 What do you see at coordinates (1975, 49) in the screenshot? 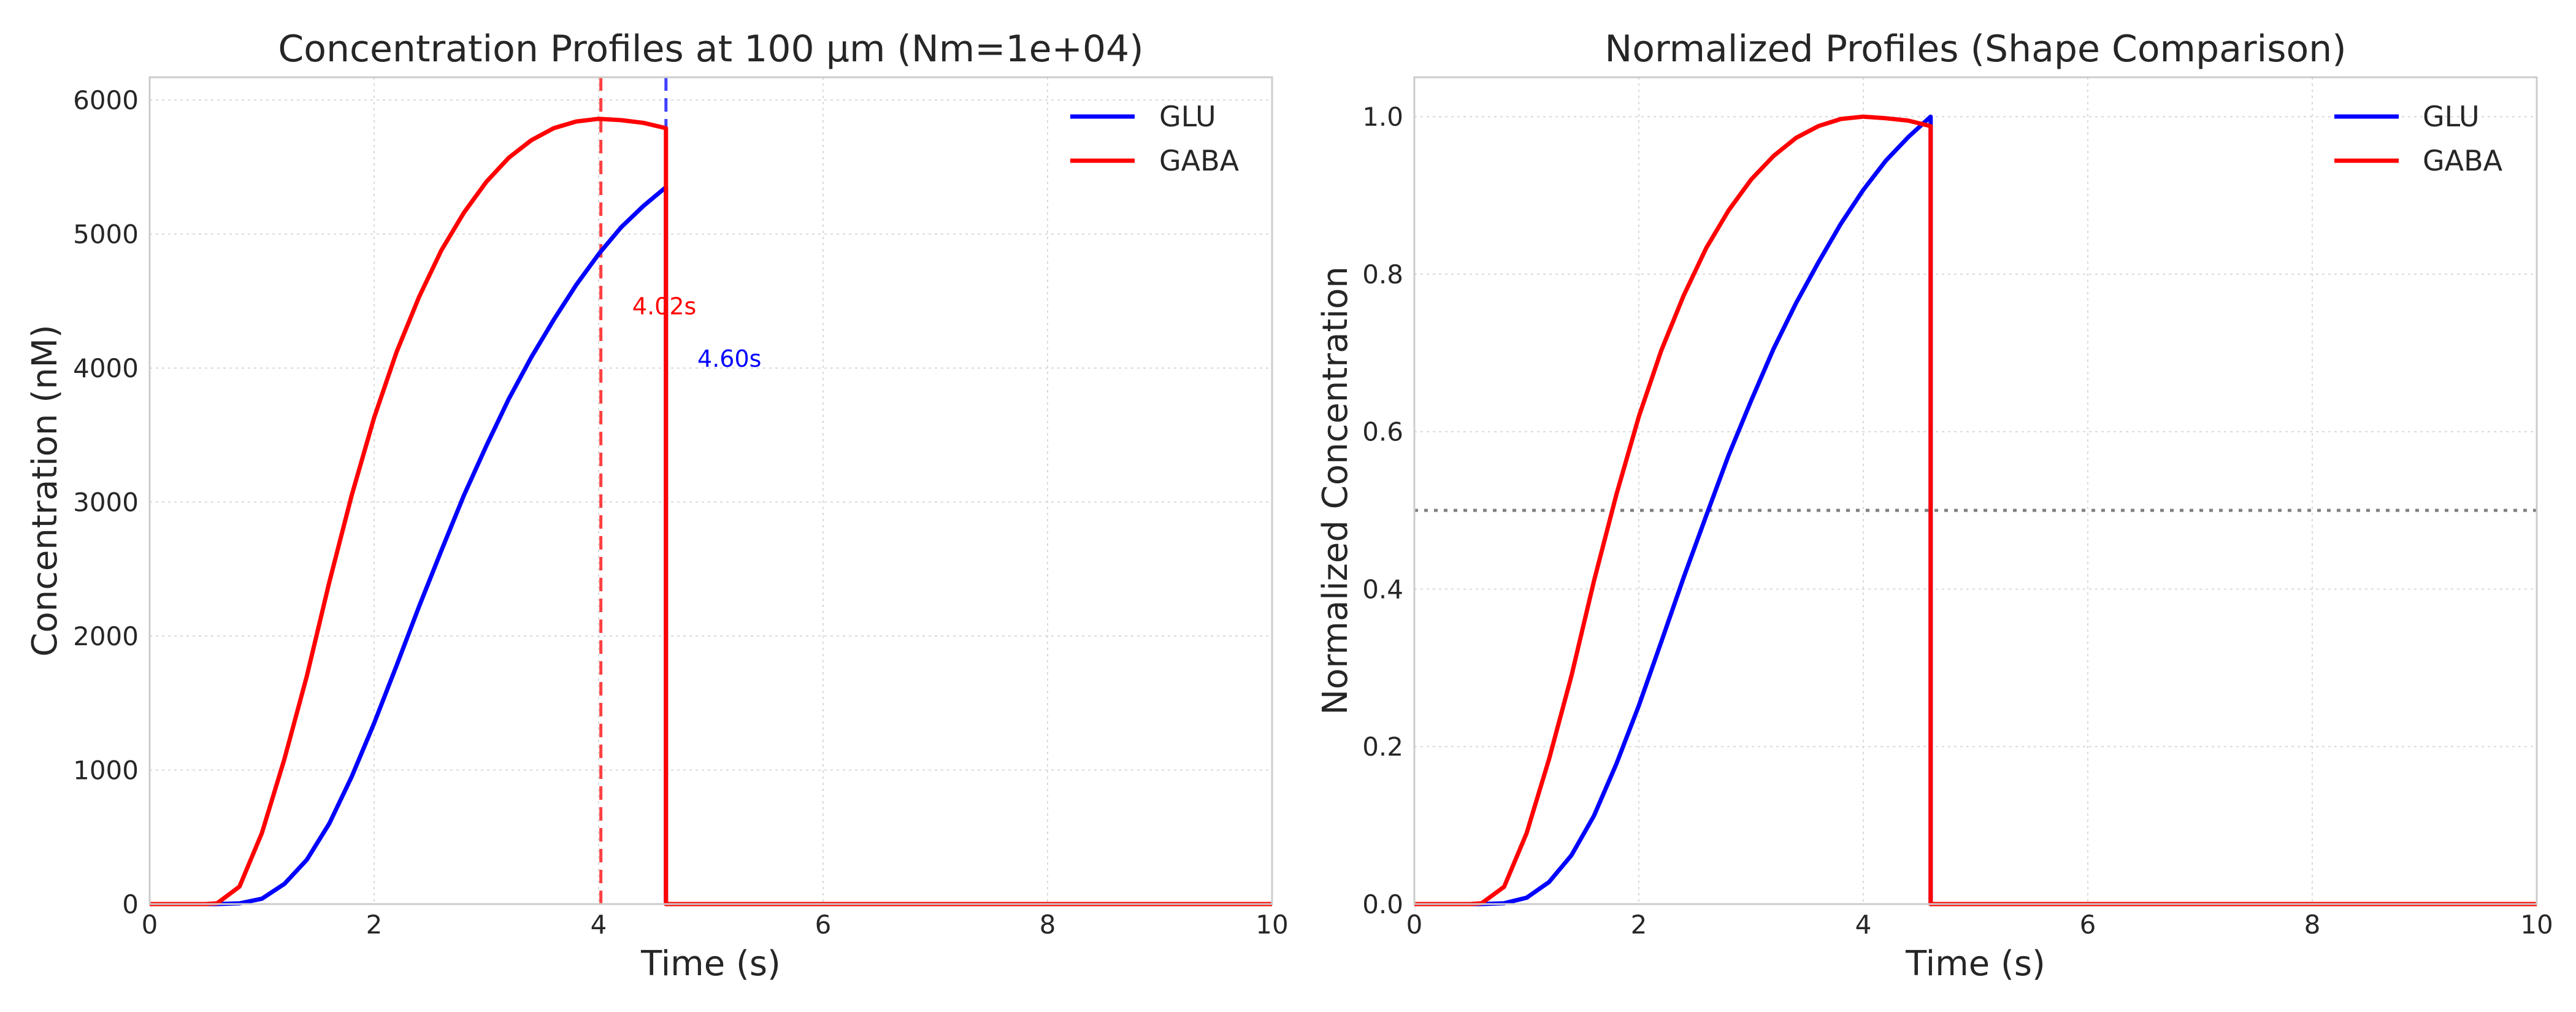
I see `chart-title: Normalized Profiles (Shape Comparison)` at bounding box center [1975, 49].